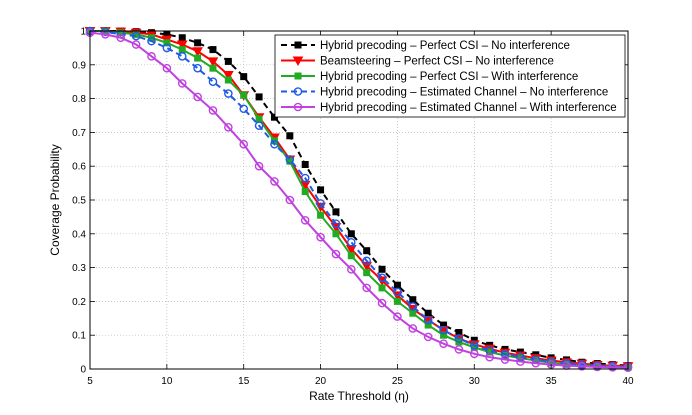  I want to click on x-tick-label: 5, so click(90, 381).